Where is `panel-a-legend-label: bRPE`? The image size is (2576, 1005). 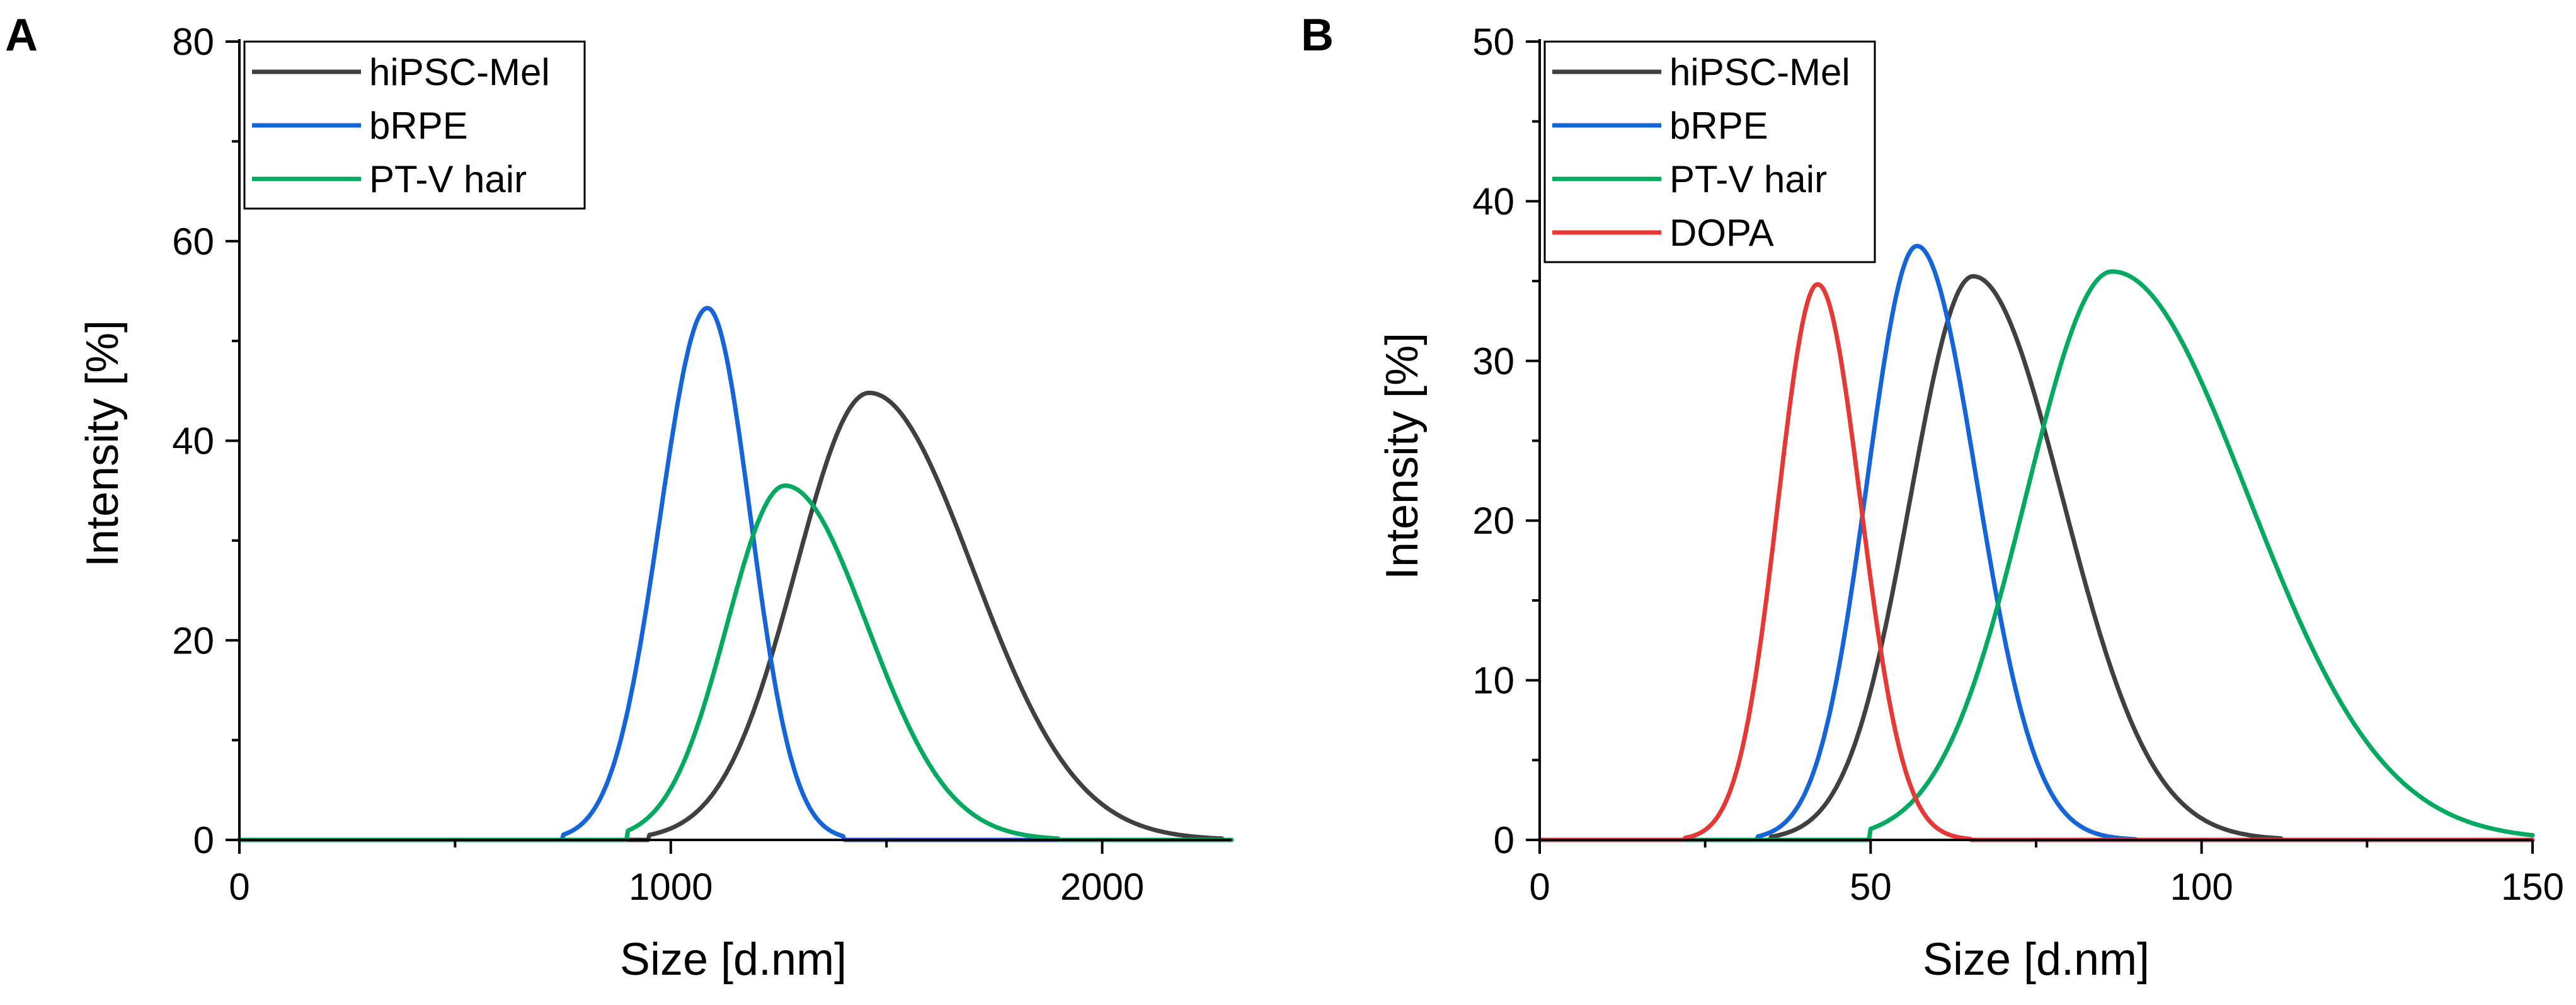
panel-a-legend-label: bRPE is located at coordinates (418, 126).